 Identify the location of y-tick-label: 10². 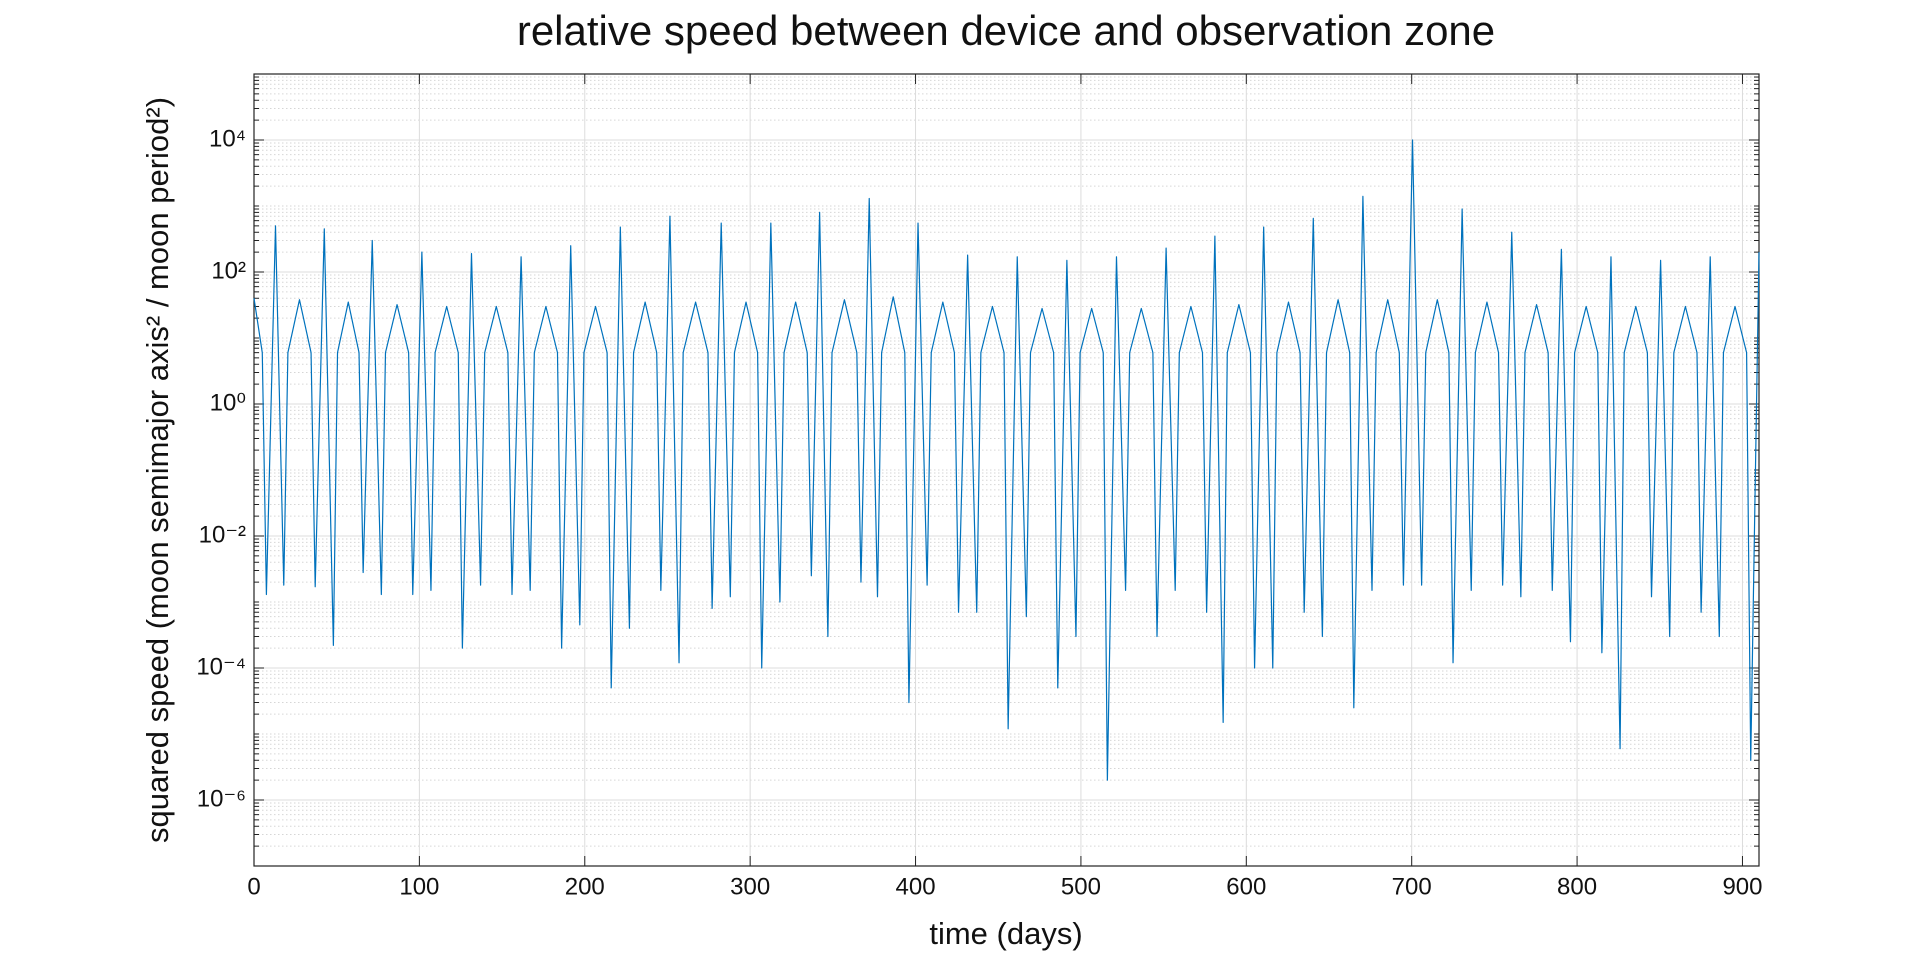
(228, 270).